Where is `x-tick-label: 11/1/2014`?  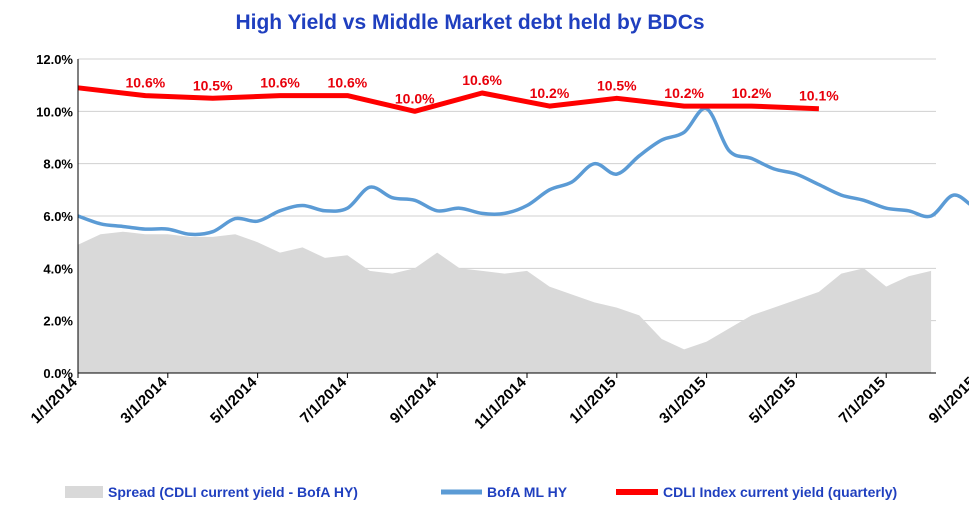 x-tick-label: 11/1/2014 is located at coordinates (500, 402).